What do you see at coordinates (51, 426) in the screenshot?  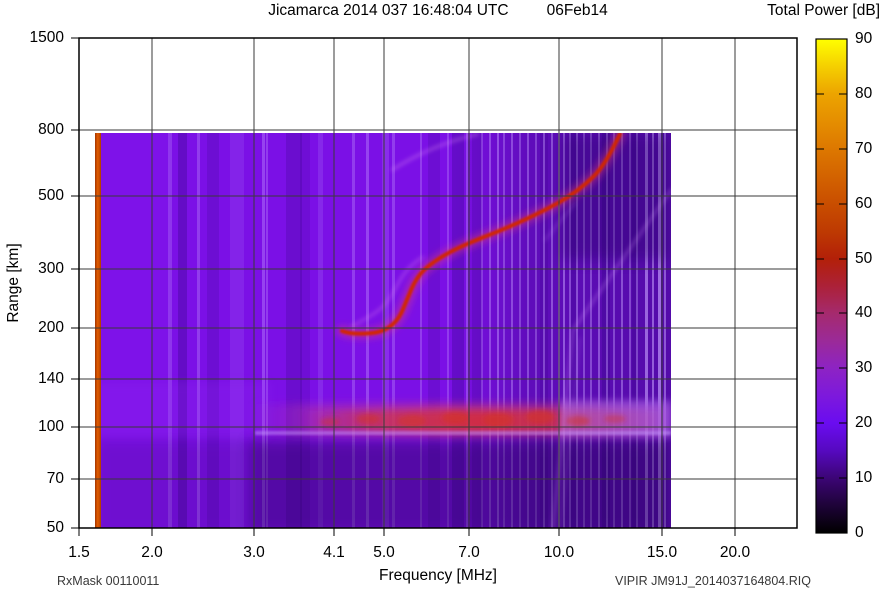 I see `y-tick-label: 100` at bounding box center [51, 426].